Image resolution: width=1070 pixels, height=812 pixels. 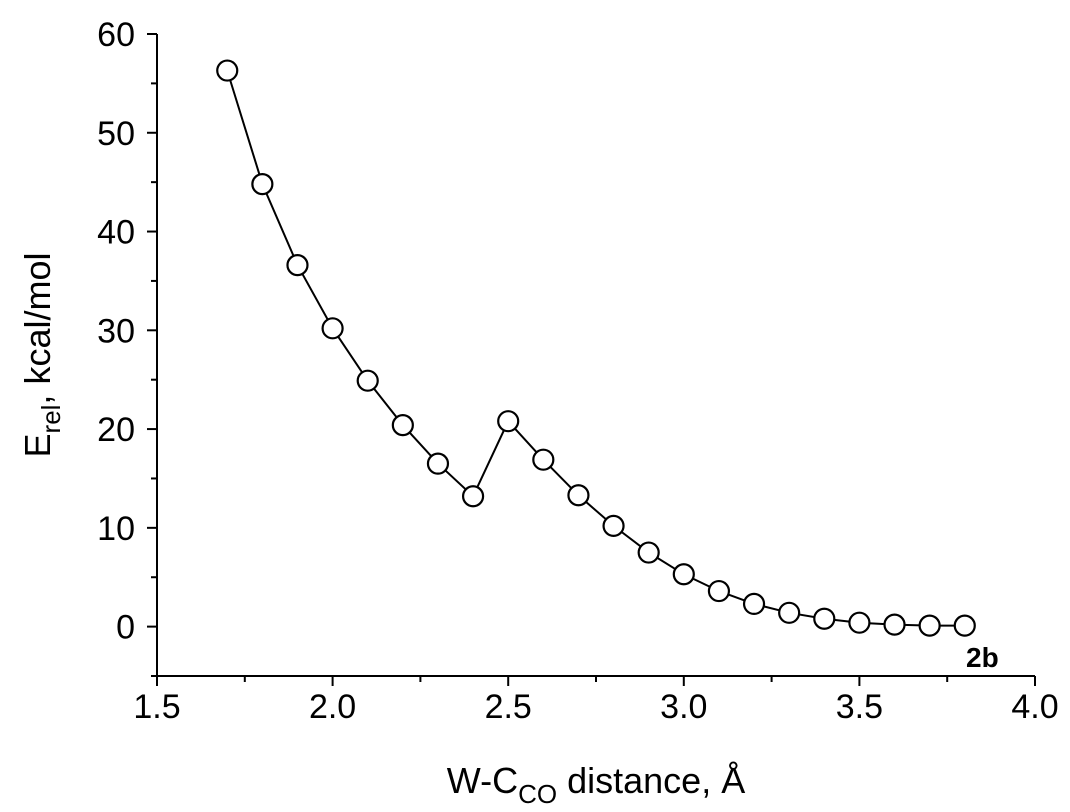 I want to click on x-tick-label: 2.5, so click(x=508, y=707).